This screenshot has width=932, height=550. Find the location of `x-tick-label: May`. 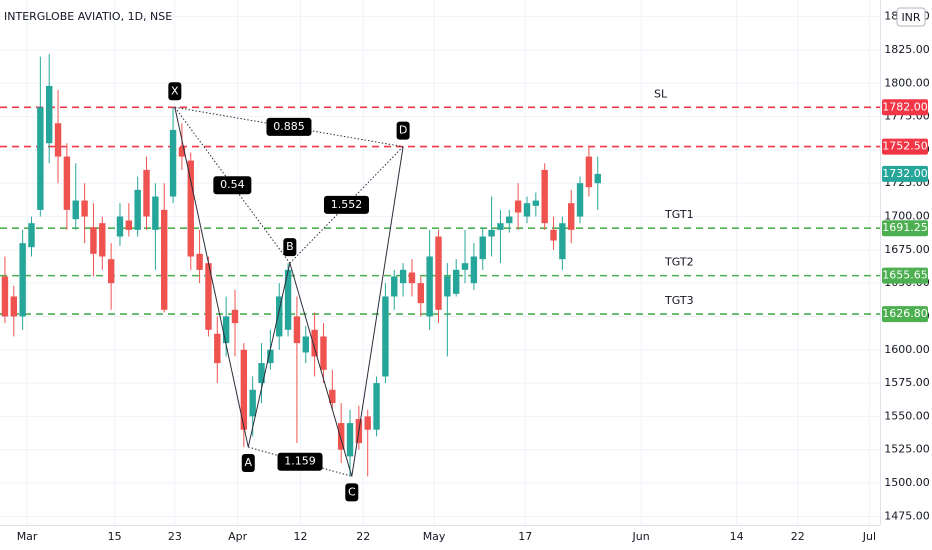

x-tick-label: May is located at coordinates (434, 536).